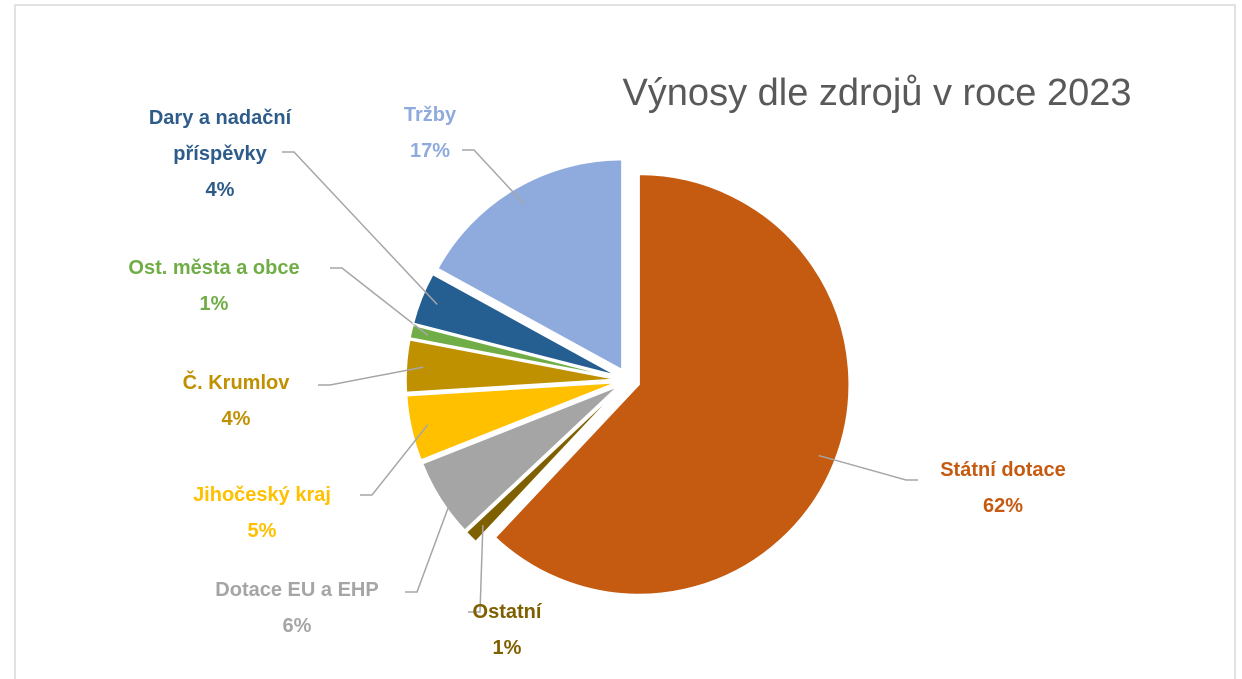  Describe the element at coordinates (430, 151) in the screenshot. I see `percent-label: 17%` at that location.